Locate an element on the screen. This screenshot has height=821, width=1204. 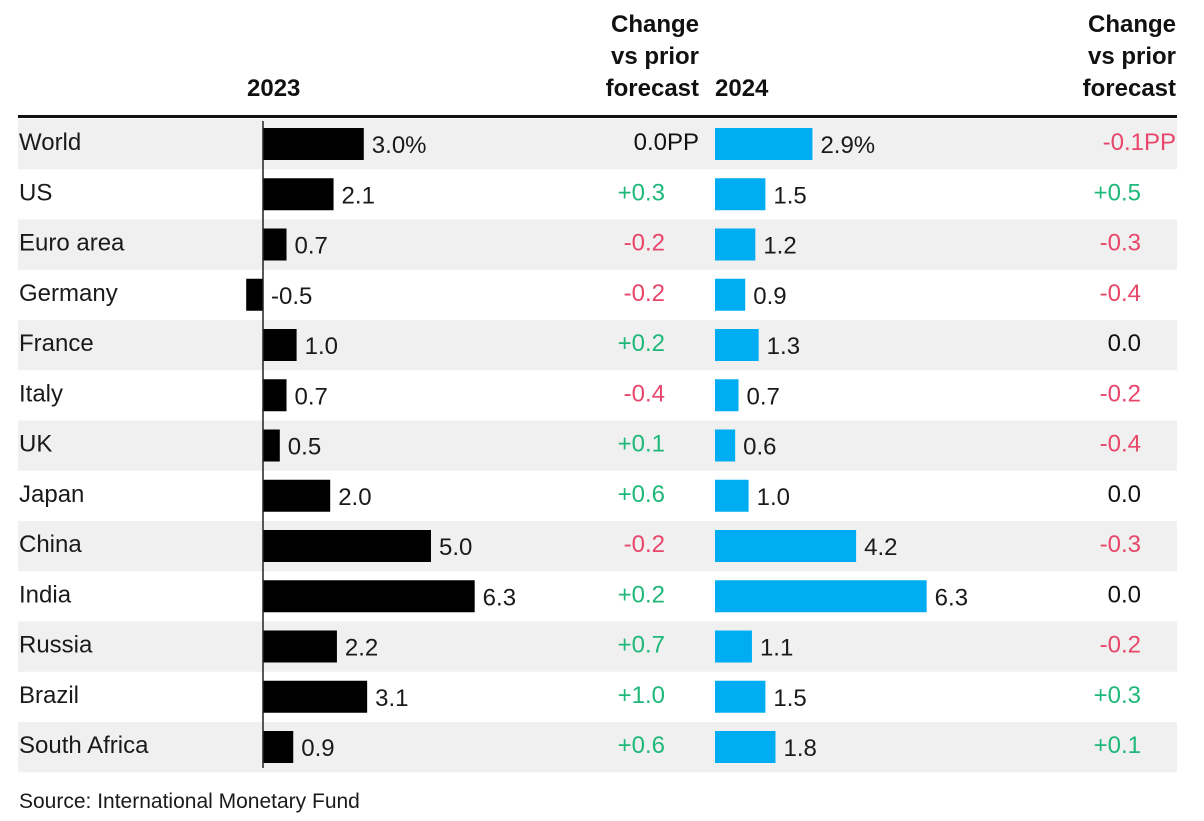
row-south-africa: South Africa 0.9 +0.6 1.8 +0.1 is located at coordinates (580, 747).